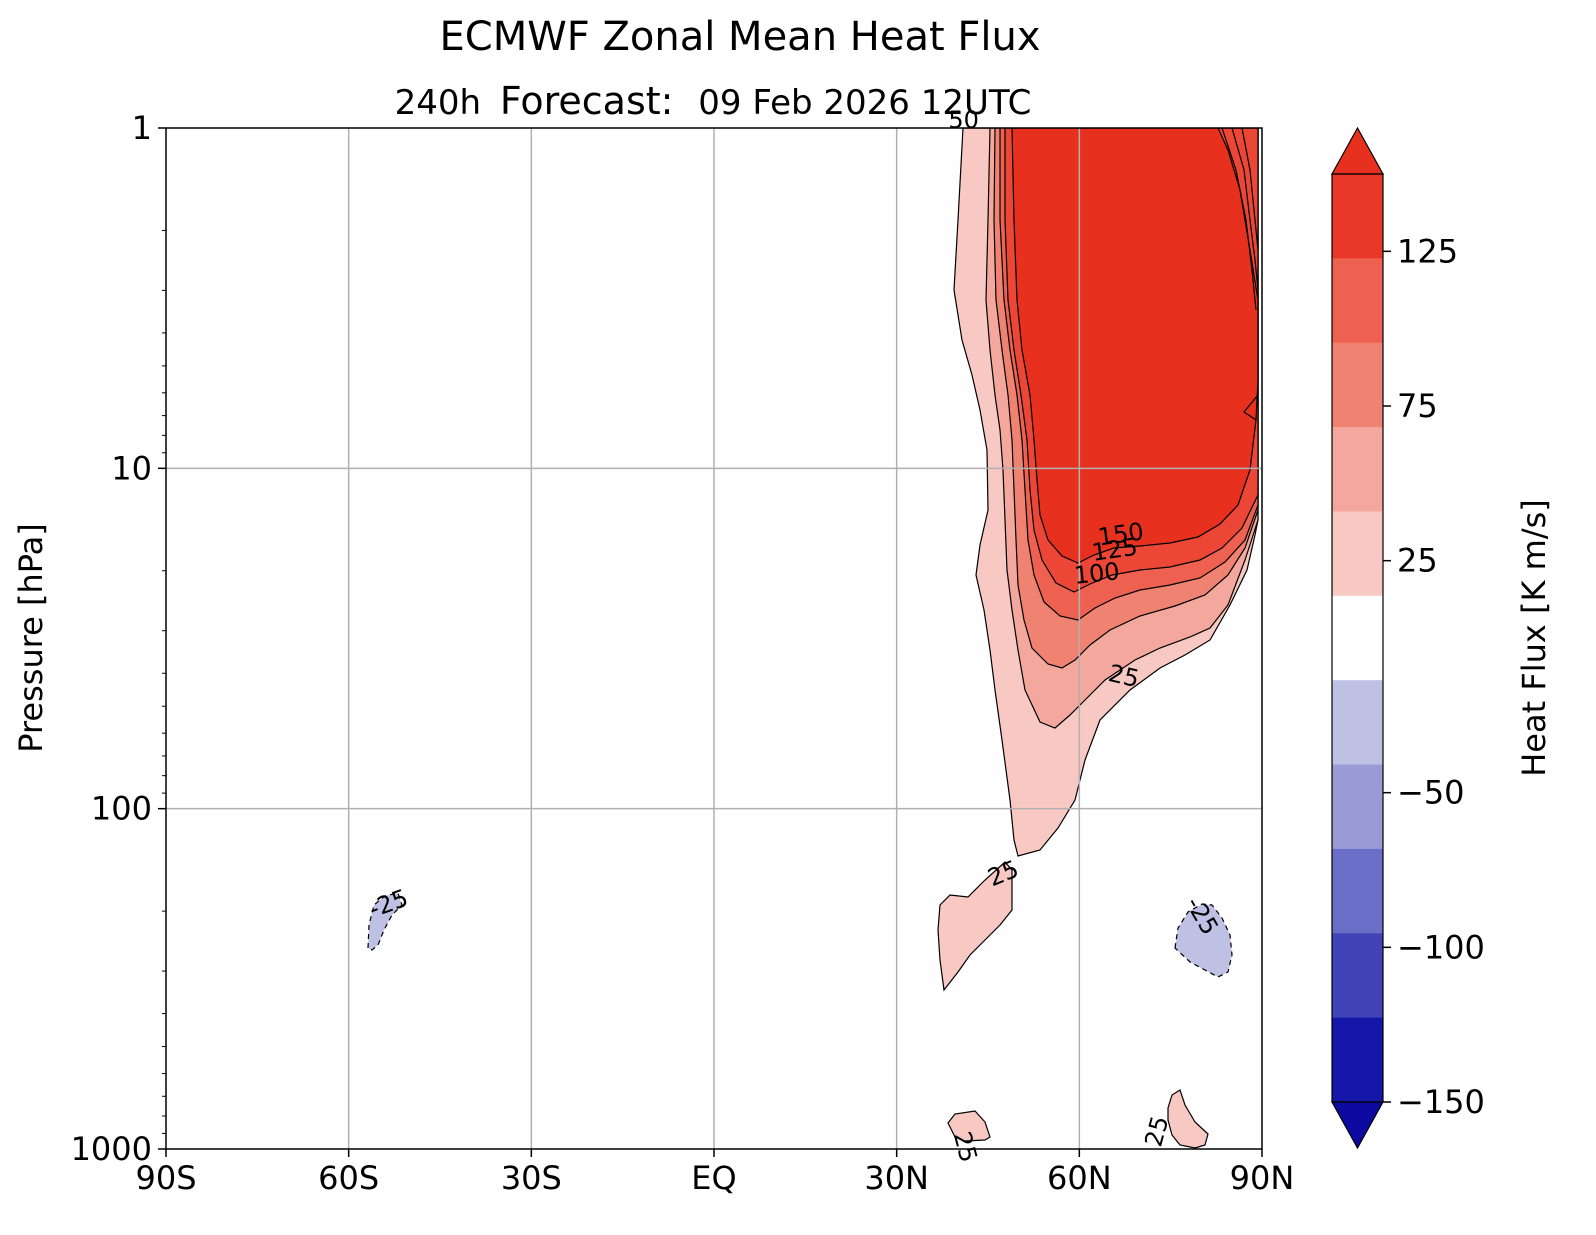  I want to click on x-tick-label: 90N, so click(1262, 1178).